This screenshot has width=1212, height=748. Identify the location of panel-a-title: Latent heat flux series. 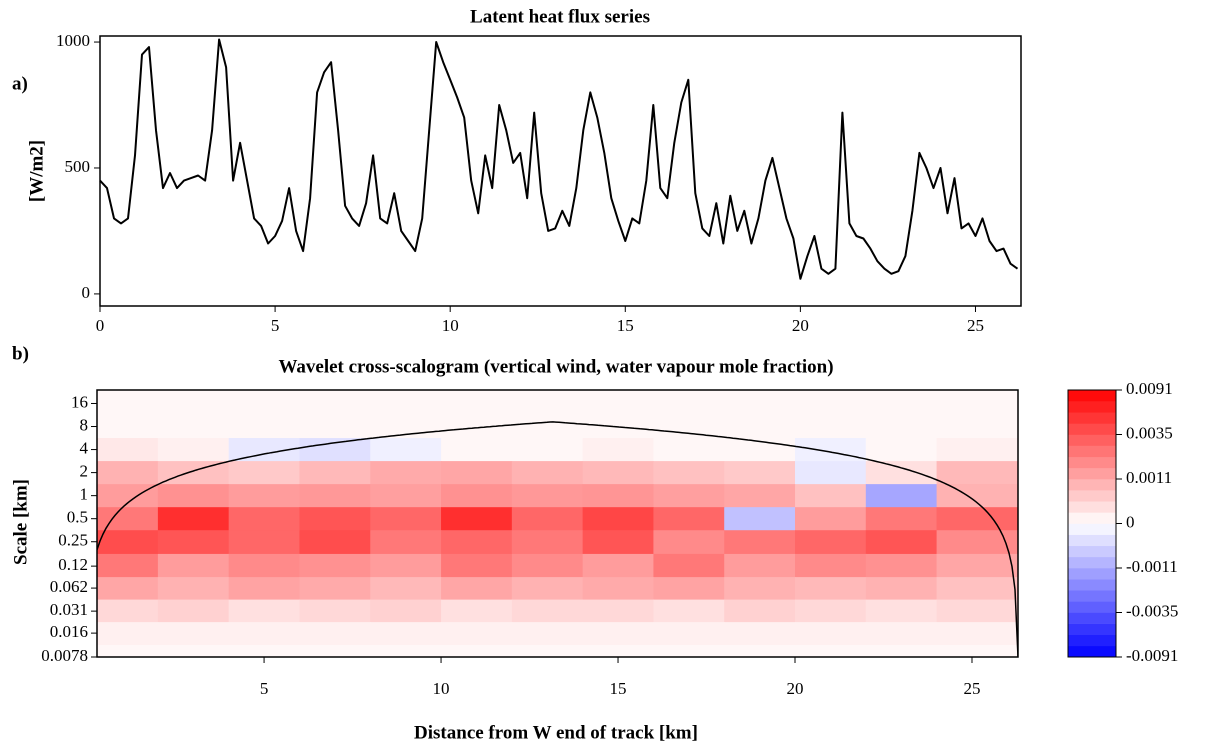
(560, 16).